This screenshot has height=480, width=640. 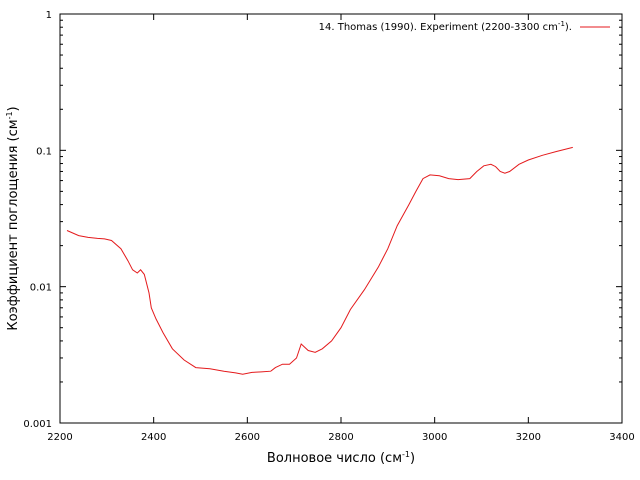 I want to click on y-tick-label: 0.01, so click(x=41, y=288).